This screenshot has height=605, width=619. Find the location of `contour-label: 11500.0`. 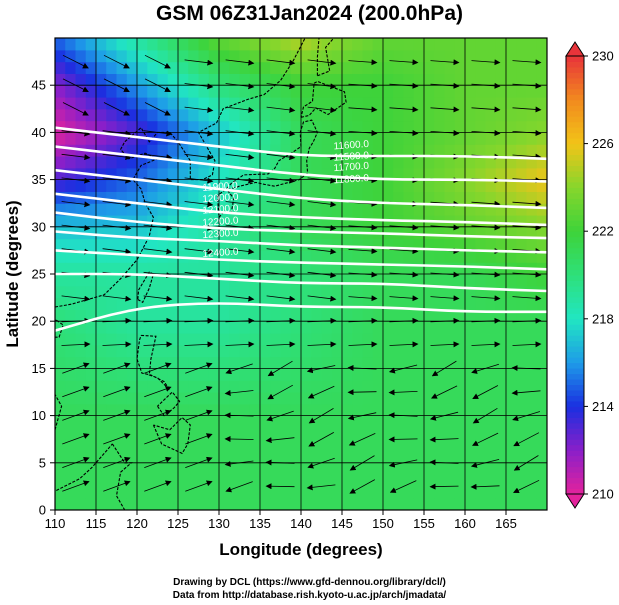

contour-label: 11500.0 is located at coordinates (351, 156).